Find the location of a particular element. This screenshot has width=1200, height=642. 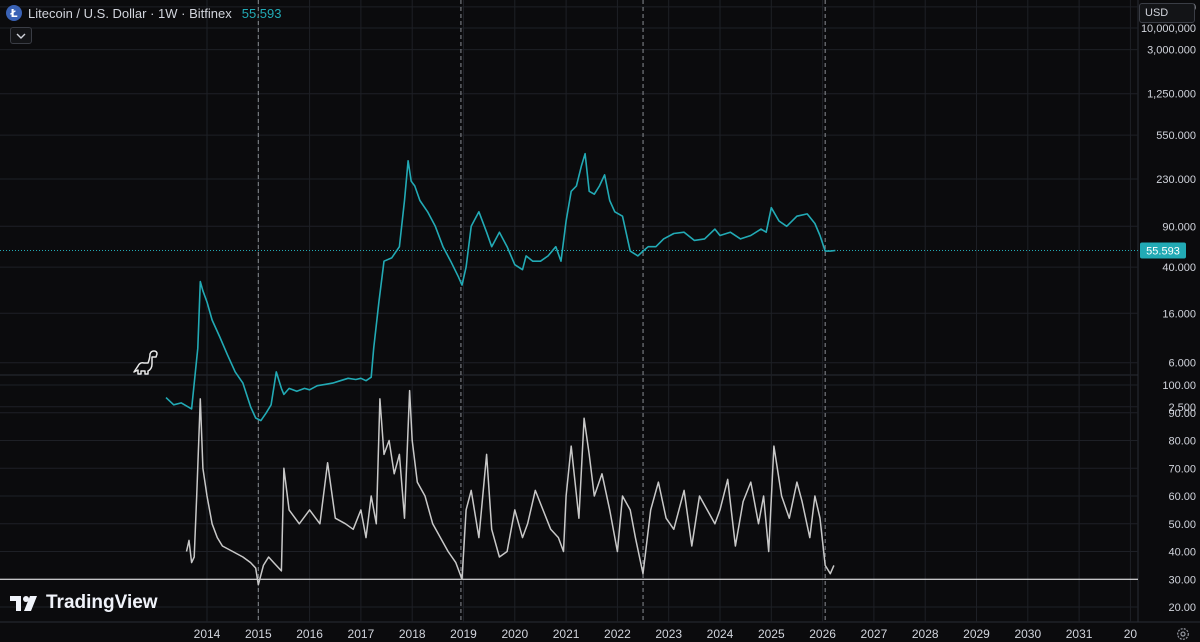

tradingview-logo: TradingView is located at coordinates (84, 603).